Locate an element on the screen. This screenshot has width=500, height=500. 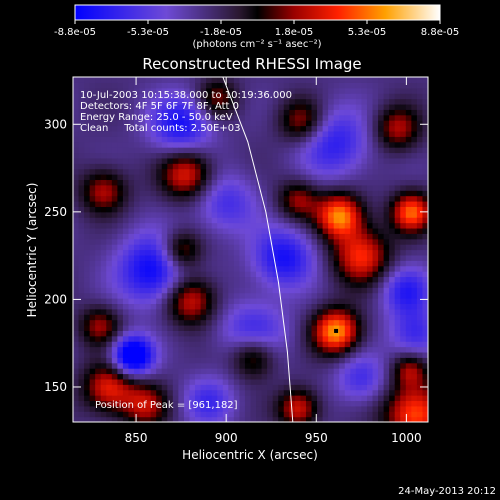
x-tick-label: 950 is located at coordinates (316, 438).